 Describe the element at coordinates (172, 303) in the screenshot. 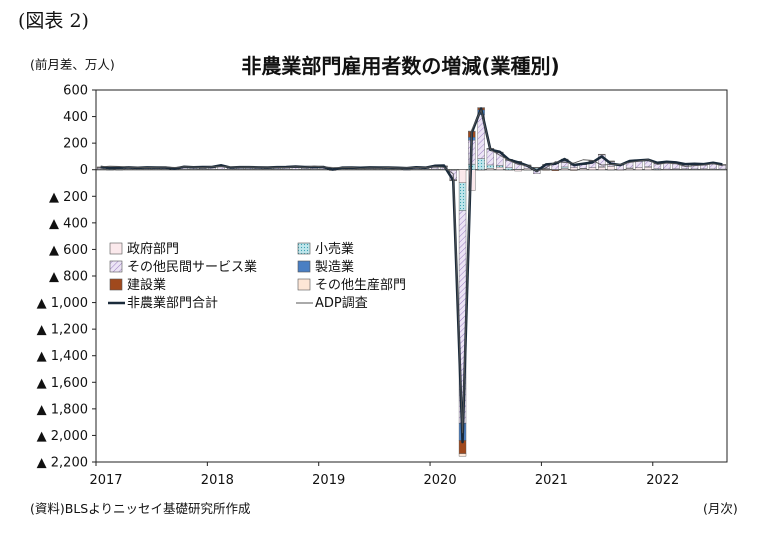

I see `legend-label: 非農業部門合計` at that location.